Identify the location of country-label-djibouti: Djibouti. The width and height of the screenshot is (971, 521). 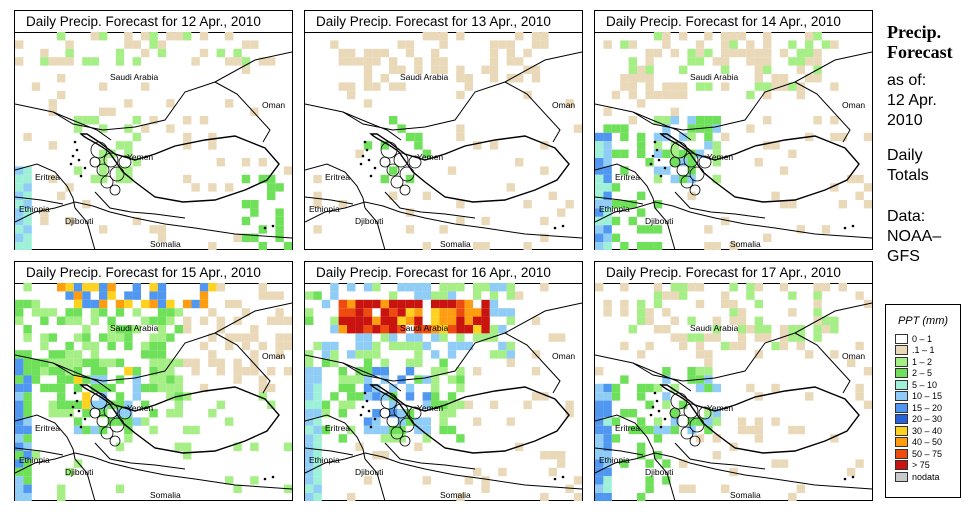
(659, 221).